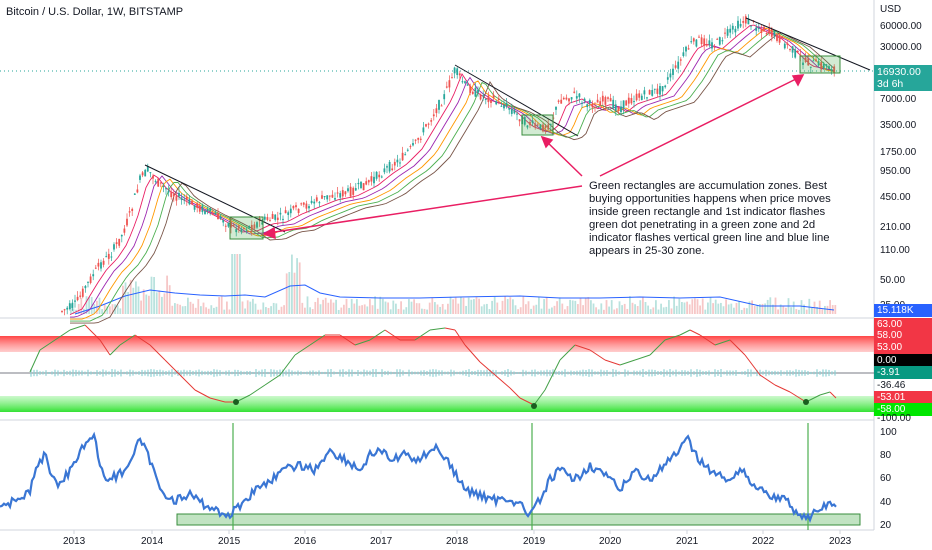  I want to click on osc1-level-tag: -58.00, so click(903, 409).